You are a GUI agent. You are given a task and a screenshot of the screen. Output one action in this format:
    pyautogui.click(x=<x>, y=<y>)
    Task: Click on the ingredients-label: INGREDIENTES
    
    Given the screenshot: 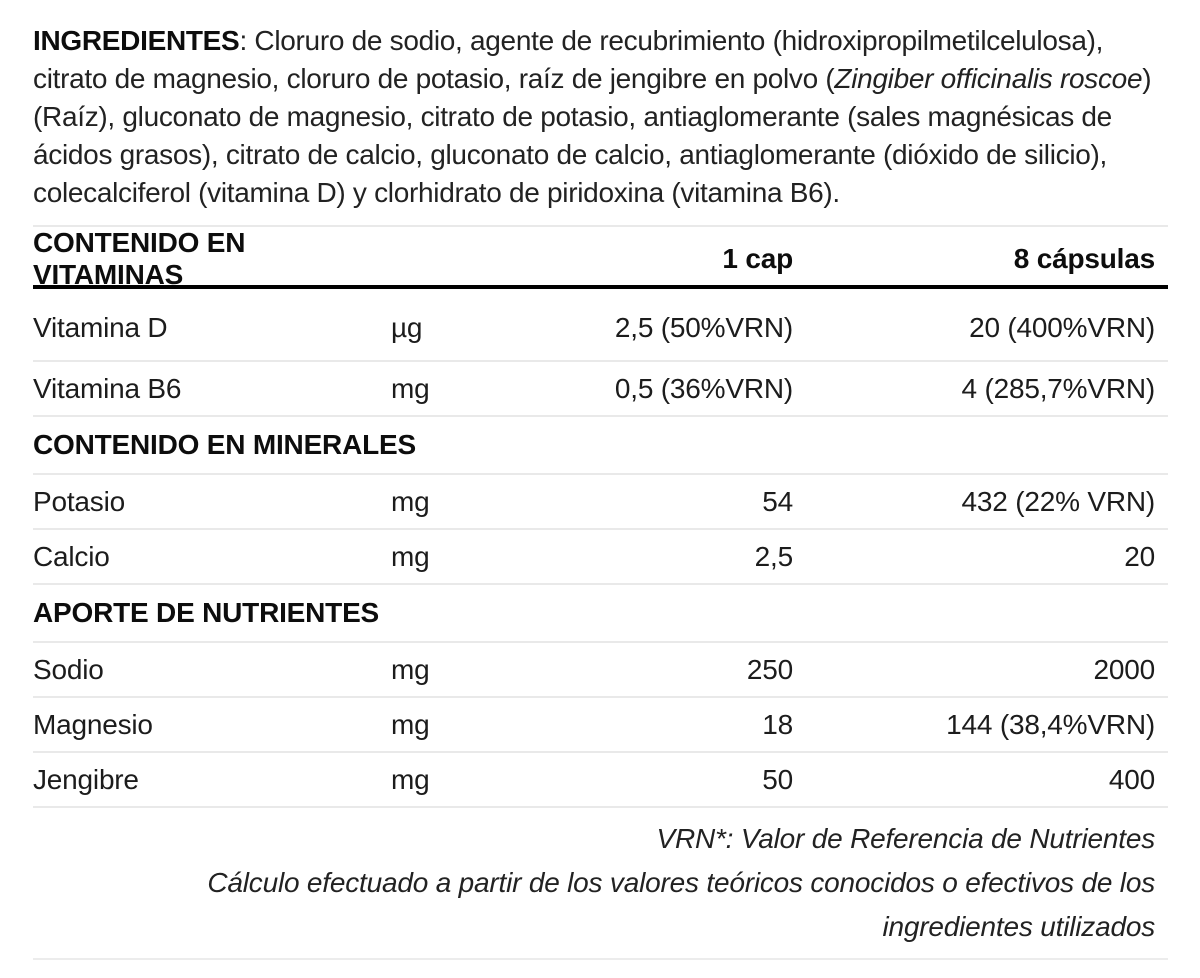 What is the action you would take?
    pyautogui.click(x=136, y=40)
    